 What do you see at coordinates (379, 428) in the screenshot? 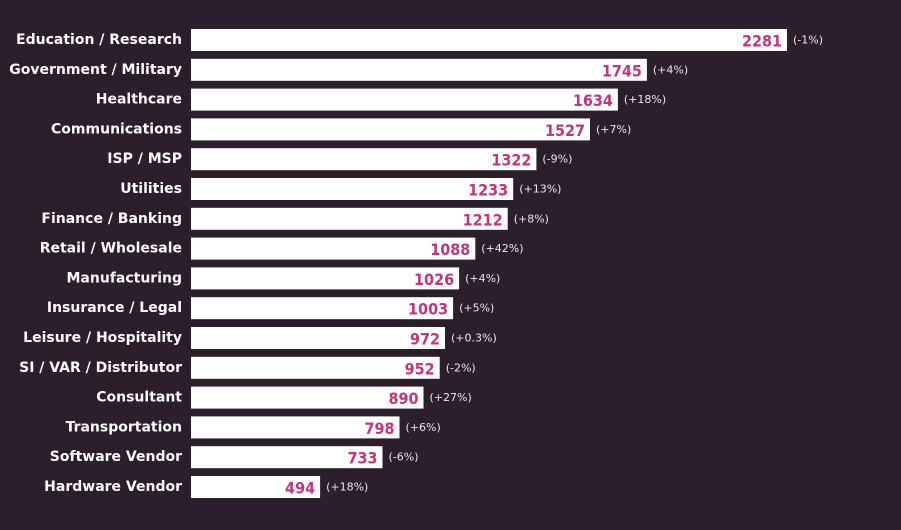
I see `value-label: 798` at bounding box center [379, 428].